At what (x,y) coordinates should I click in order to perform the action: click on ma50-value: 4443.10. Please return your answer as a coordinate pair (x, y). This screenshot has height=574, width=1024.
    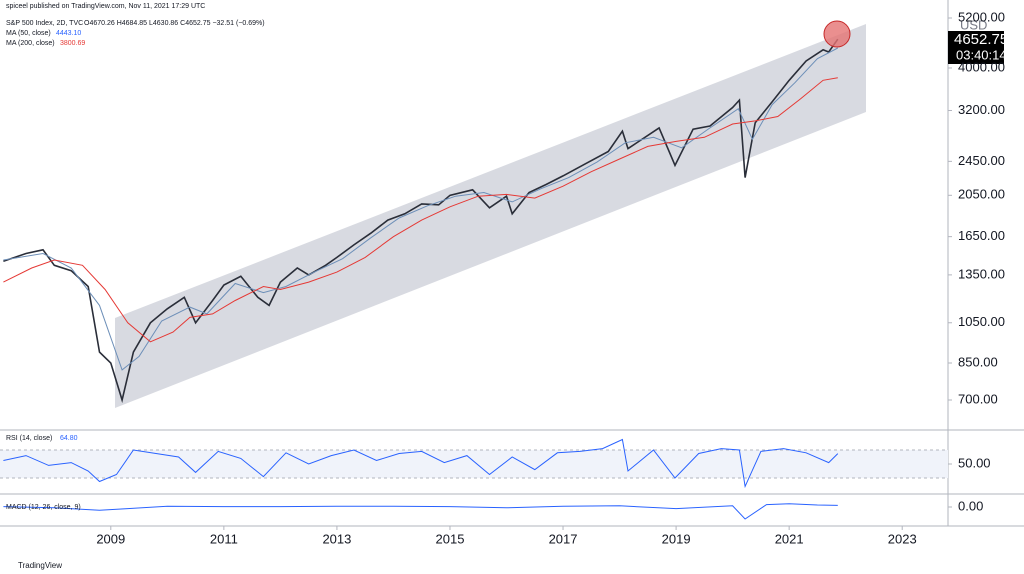
    Looking at the image, I should click on (68, 33).